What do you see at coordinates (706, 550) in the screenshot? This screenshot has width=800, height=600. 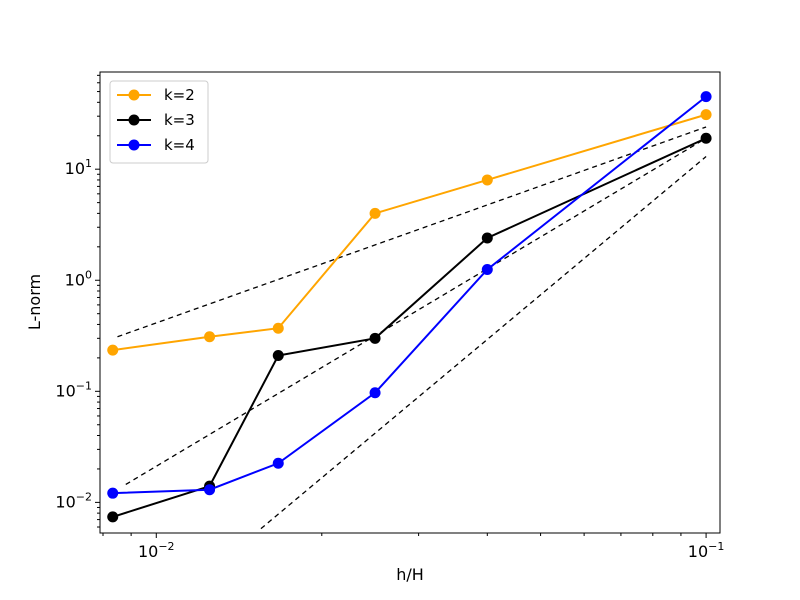 I see `x-tick-label: 10⁻¹` at bounding box center [706, 550].